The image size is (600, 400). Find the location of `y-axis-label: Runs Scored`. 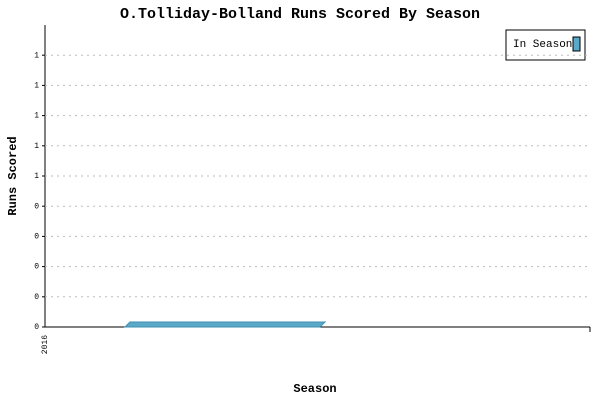

y-axis-label: Runs Scored is located at coordinates (13, 175).